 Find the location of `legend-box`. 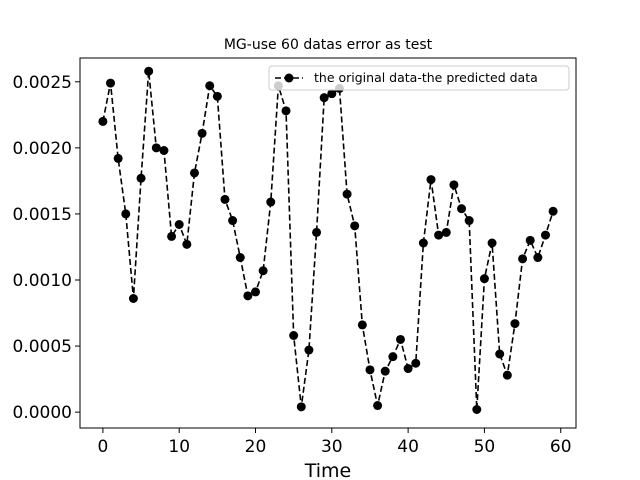

legend-box is located at coordinates (419, 78).